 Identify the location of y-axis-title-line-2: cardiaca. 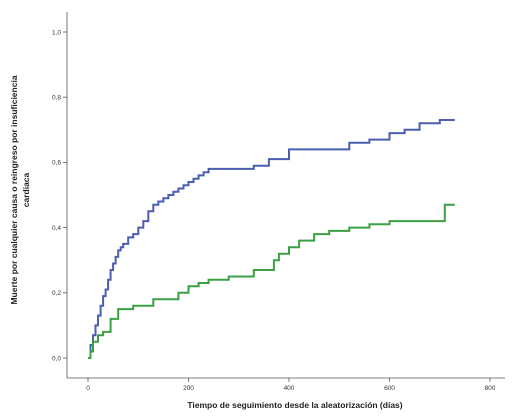
(26, 189).